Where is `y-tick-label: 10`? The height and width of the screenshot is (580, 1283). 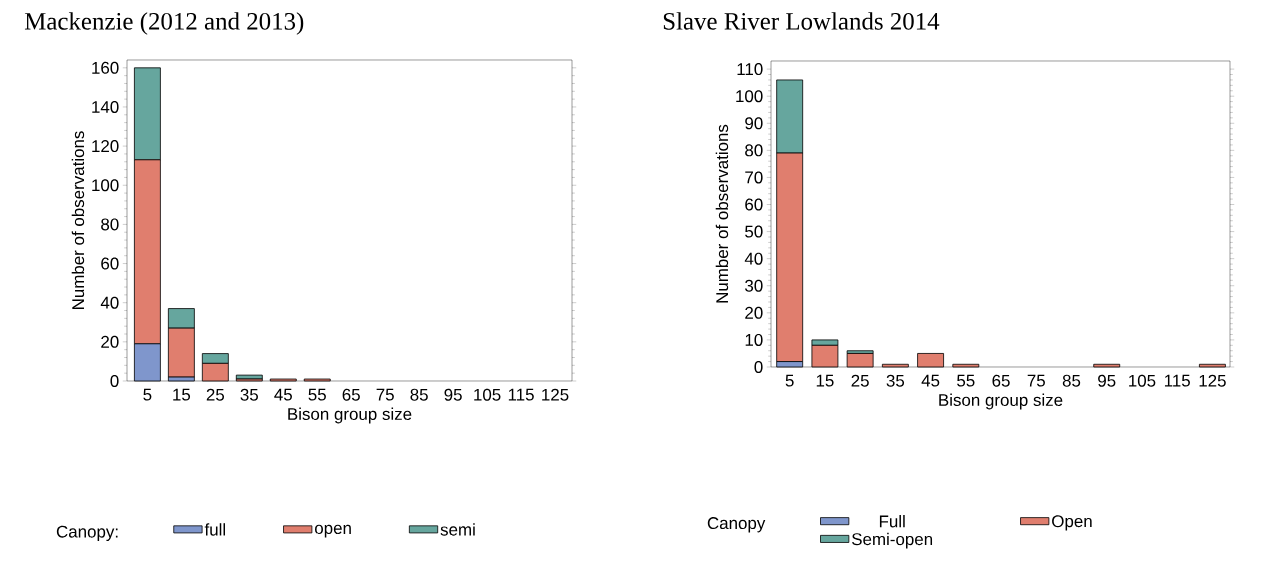 y-tick-label: 10 is located at coordinates (754, 339).